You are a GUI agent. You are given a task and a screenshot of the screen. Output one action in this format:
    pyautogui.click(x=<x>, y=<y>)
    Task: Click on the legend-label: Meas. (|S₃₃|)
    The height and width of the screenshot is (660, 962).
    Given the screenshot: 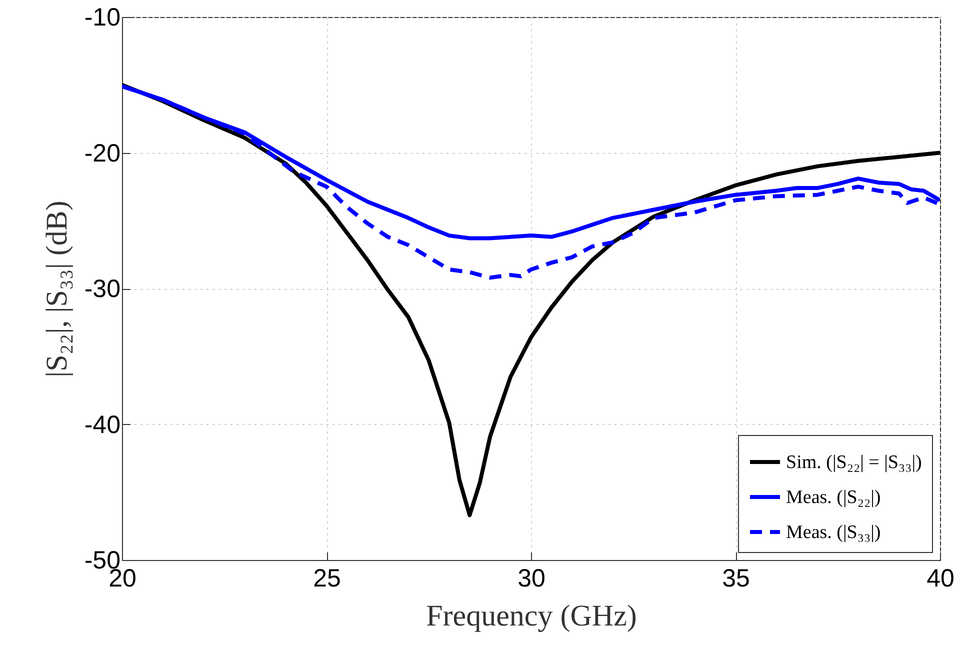 What is the action you would take?
    pyautogui.click(x=833, y=532)
    